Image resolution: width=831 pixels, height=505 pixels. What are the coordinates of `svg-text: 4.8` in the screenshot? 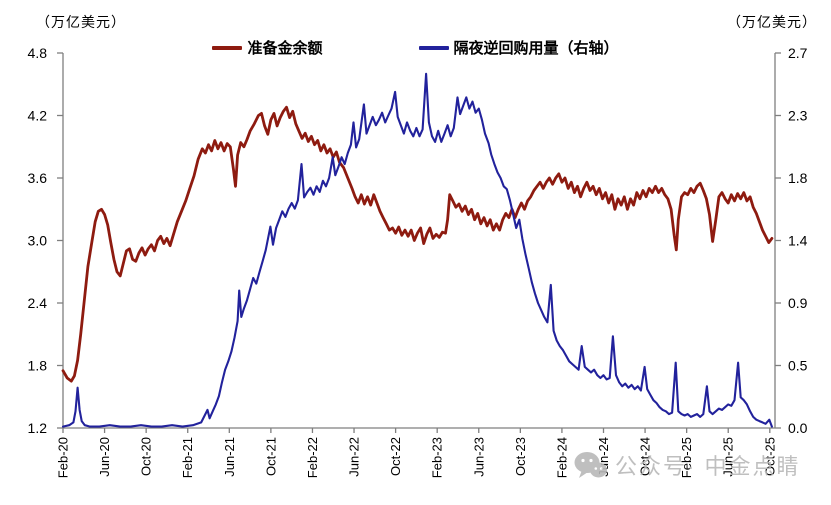 It's located at (38, 53).